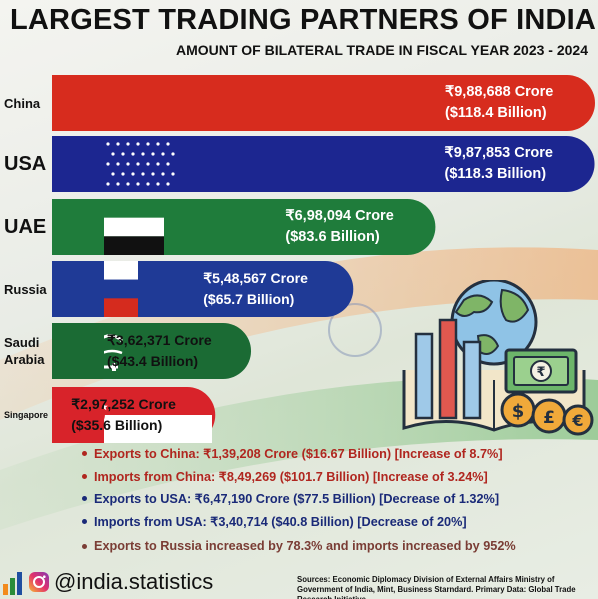 The width and height of the screenshot is (598, 599). I want to click on value-crore: ₹9,87,853 Crore, so click(498, 153).